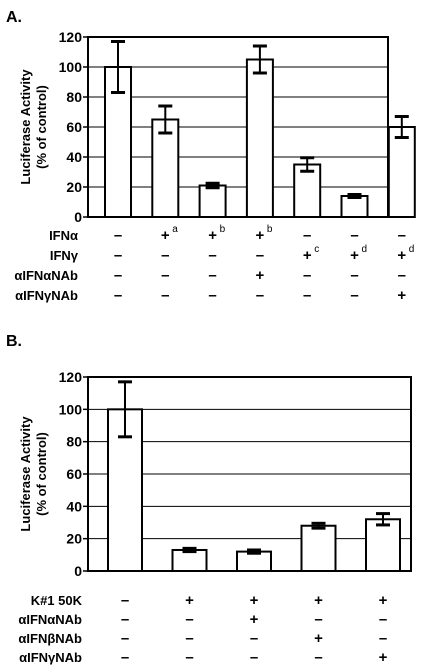  What do you see at coordinates (57, 600) in the screenshot?
I see `condition-label: K#1 50K` at bounding box center [57, 600].